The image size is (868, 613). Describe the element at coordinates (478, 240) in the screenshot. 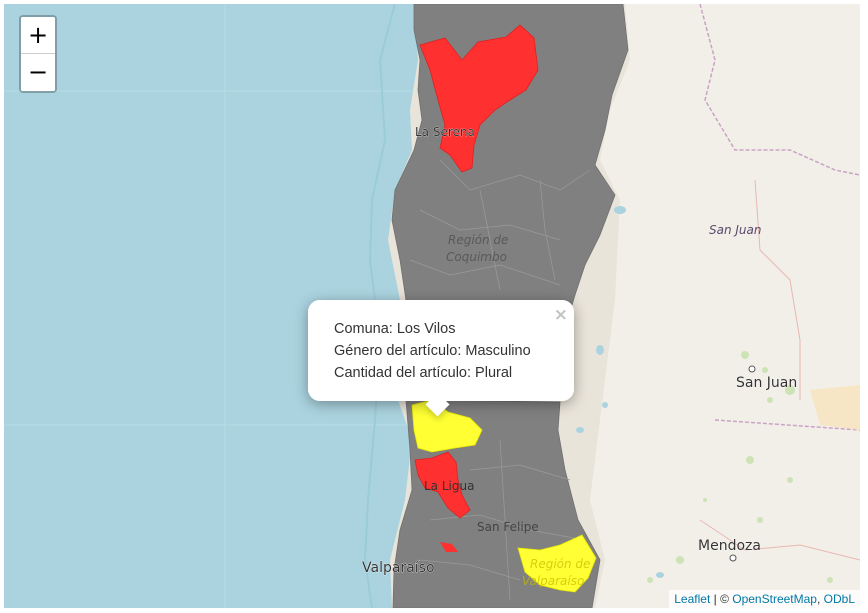

I see `label-region-coquimbo: Región de` at that location.